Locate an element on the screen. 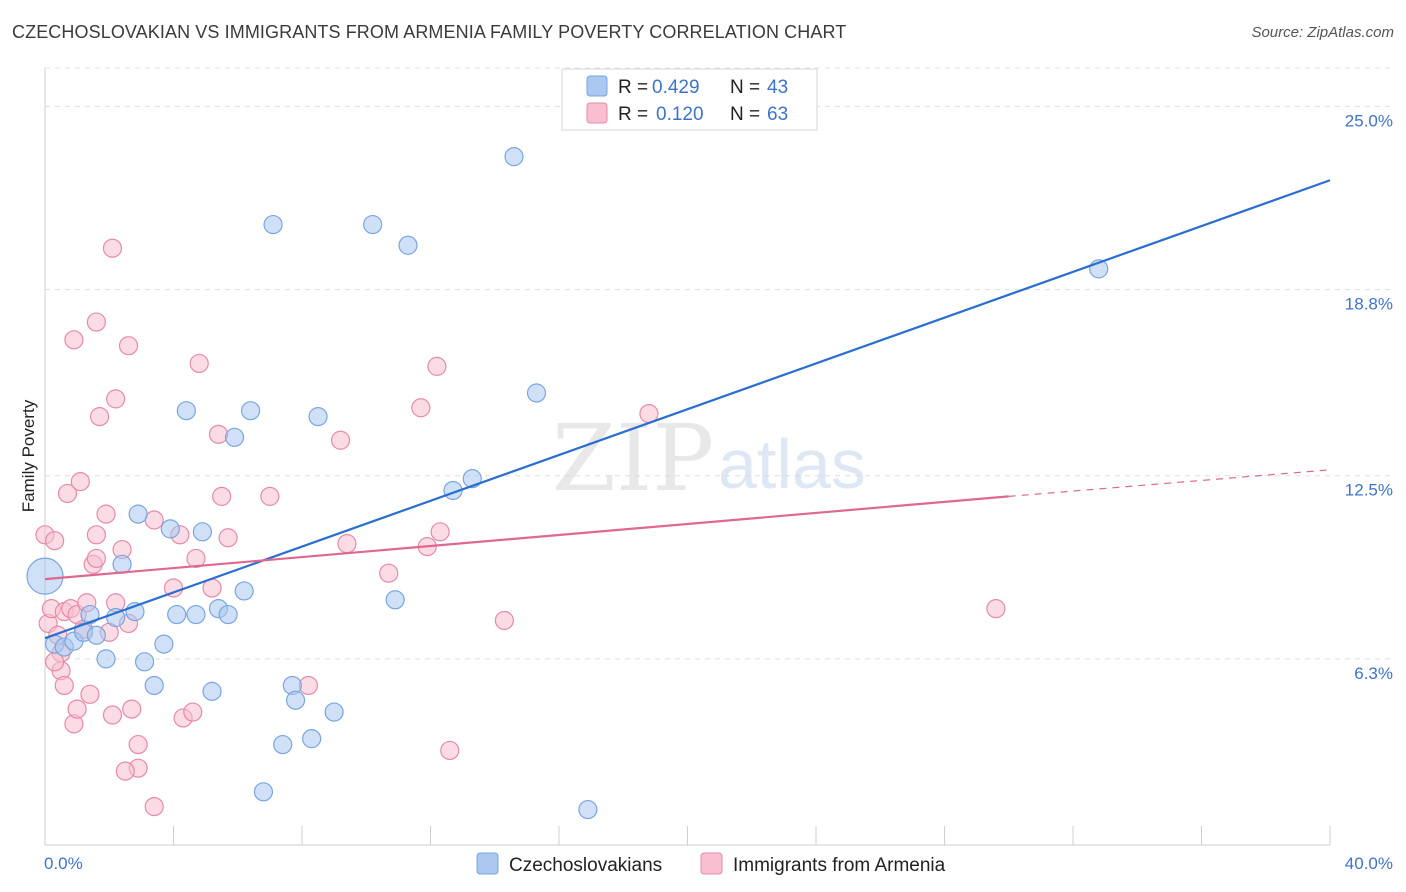 The height and width of the screenshot is (892, 1406). y-tick-label: 18.8% is located at coordinates (1369, 304).